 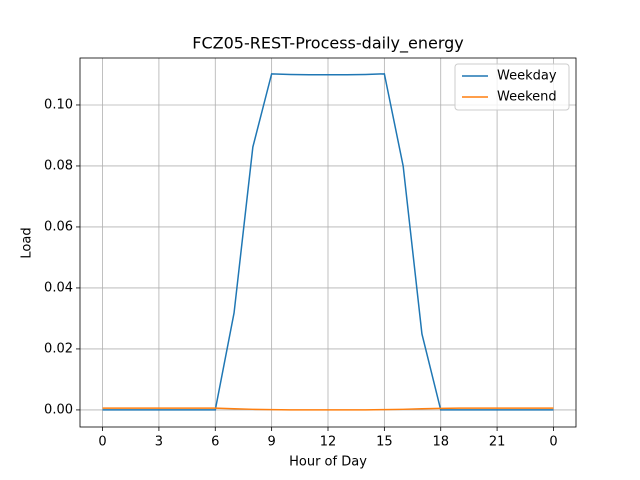 What do you see at coordinates (328, 442) in the screenshot?
I see `x-tick-label: 12` at bounding box center [328, 442].